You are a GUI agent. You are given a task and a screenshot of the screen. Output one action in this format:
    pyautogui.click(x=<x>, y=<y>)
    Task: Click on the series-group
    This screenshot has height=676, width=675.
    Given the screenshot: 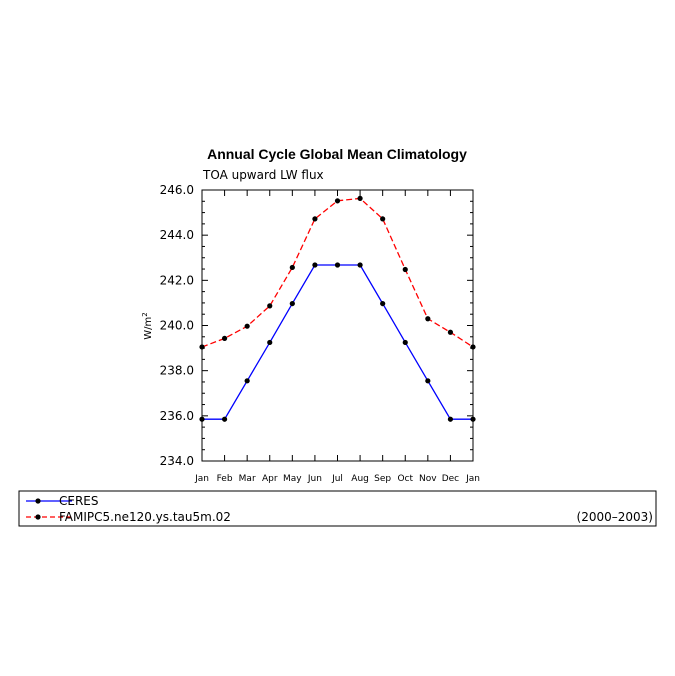 What is the action you would take?
    pyautogui.click(x=337, y=308)
    